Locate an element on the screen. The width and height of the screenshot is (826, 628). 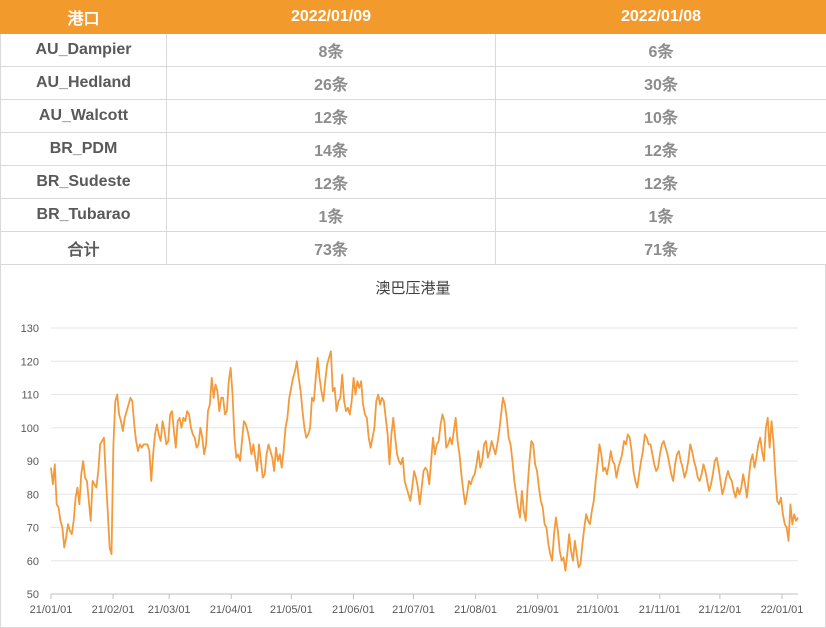
table-row: AU_Dampier 8条 6条 is located at coordinates (413, 50).